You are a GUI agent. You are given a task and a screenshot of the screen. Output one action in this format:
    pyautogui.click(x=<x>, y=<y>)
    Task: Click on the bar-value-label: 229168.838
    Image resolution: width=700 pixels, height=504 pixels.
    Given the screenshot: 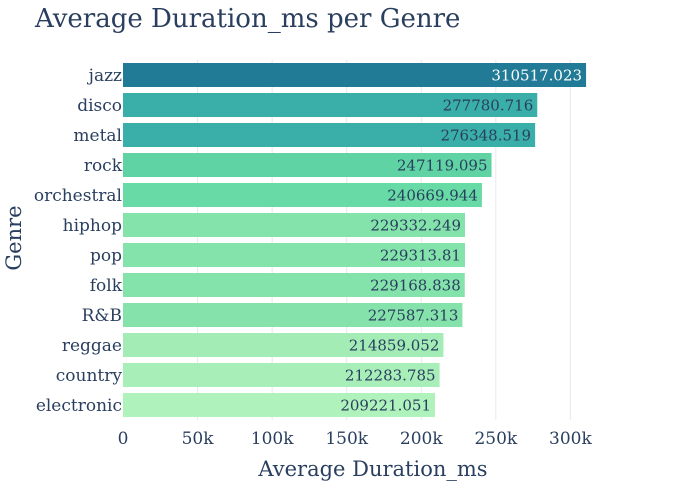 What is the action you would take?
    pyautogui.click(x=415, y=286)
    